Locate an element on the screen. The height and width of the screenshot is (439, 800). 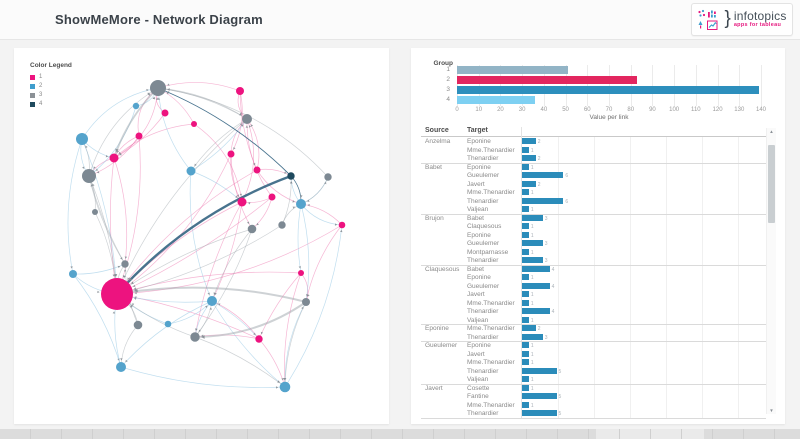
target-cell: Claquesous is located at coordinates (484, 226).